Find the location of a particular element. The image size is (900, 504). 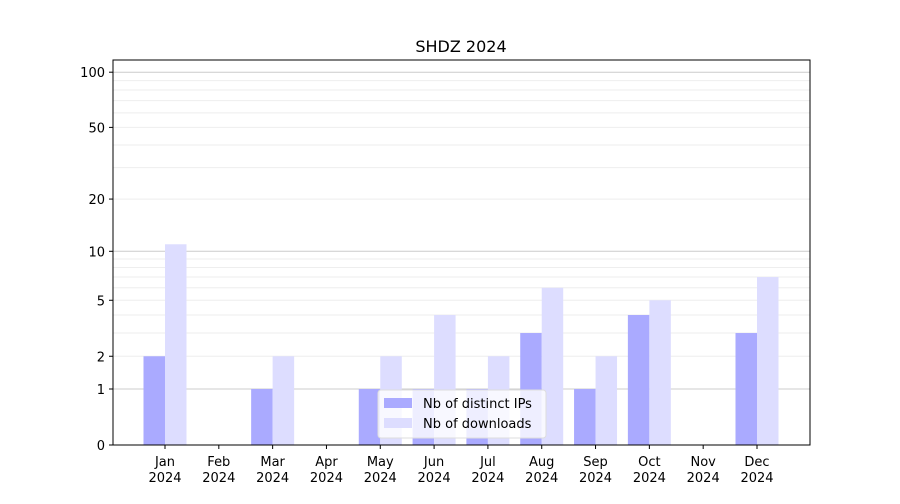

y-tick-label: 0 is located at coordinates (101, 446).